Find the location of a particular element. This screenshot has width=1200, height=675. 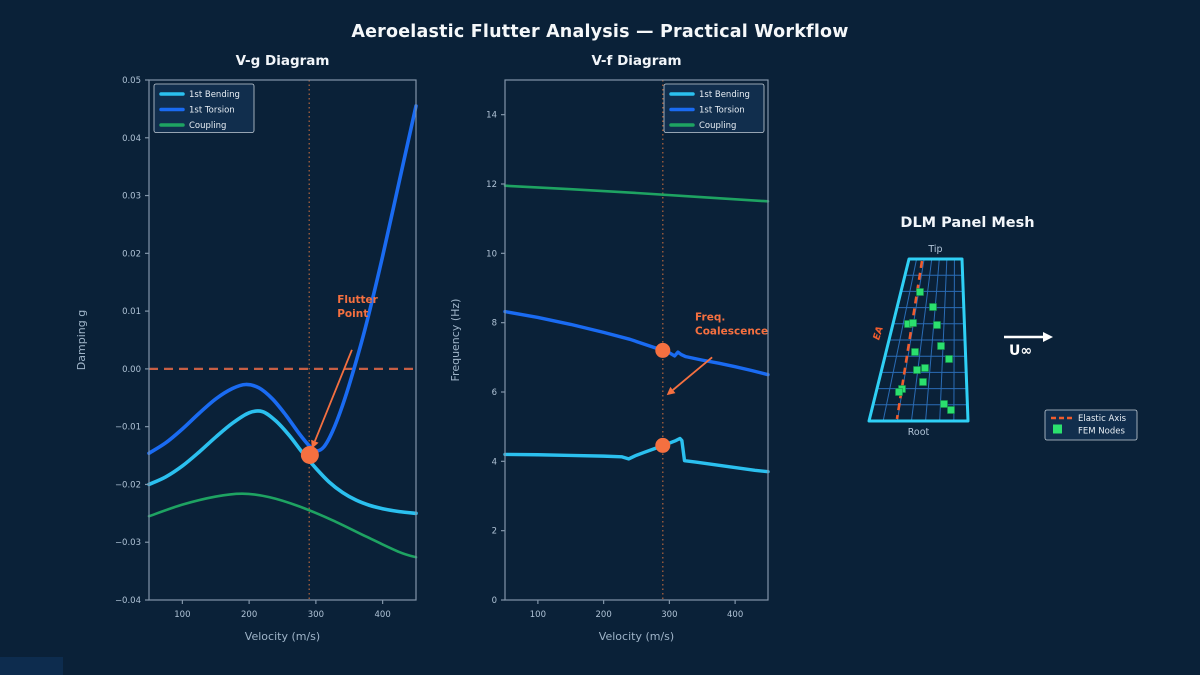

vf-xtick-label: 300 is located at coordinates (669, 615).